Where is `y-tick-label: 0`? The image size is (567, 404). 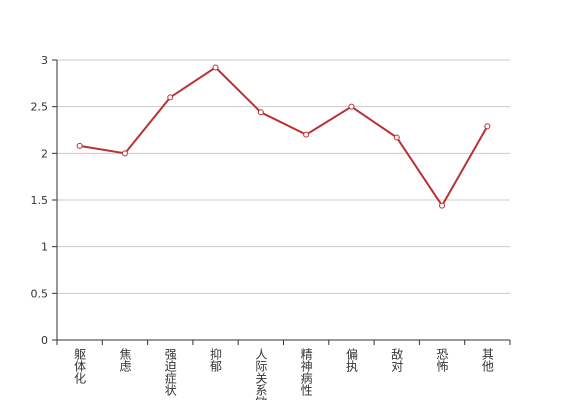
y-tick-label: 0 is located at coordinates (44, 340).